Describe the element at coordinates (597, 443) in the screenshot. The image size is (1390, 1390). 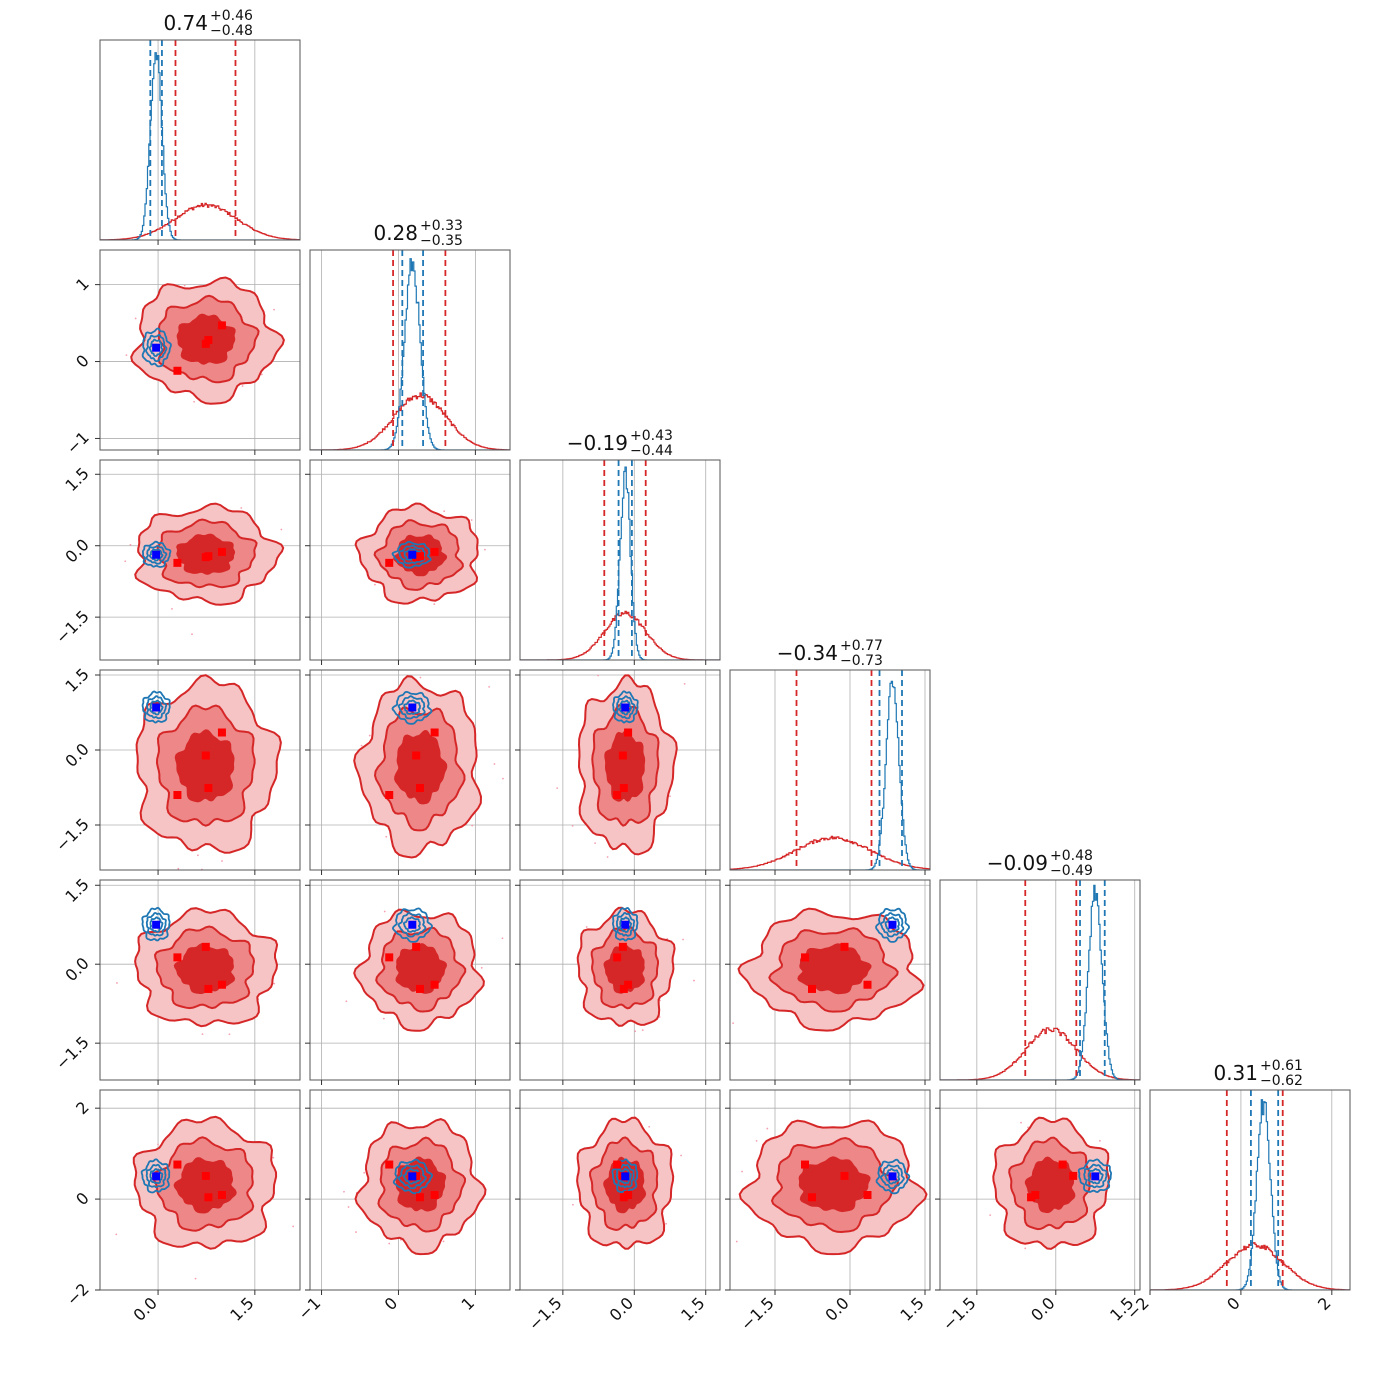
I see `title-value: −0.19` at that location.